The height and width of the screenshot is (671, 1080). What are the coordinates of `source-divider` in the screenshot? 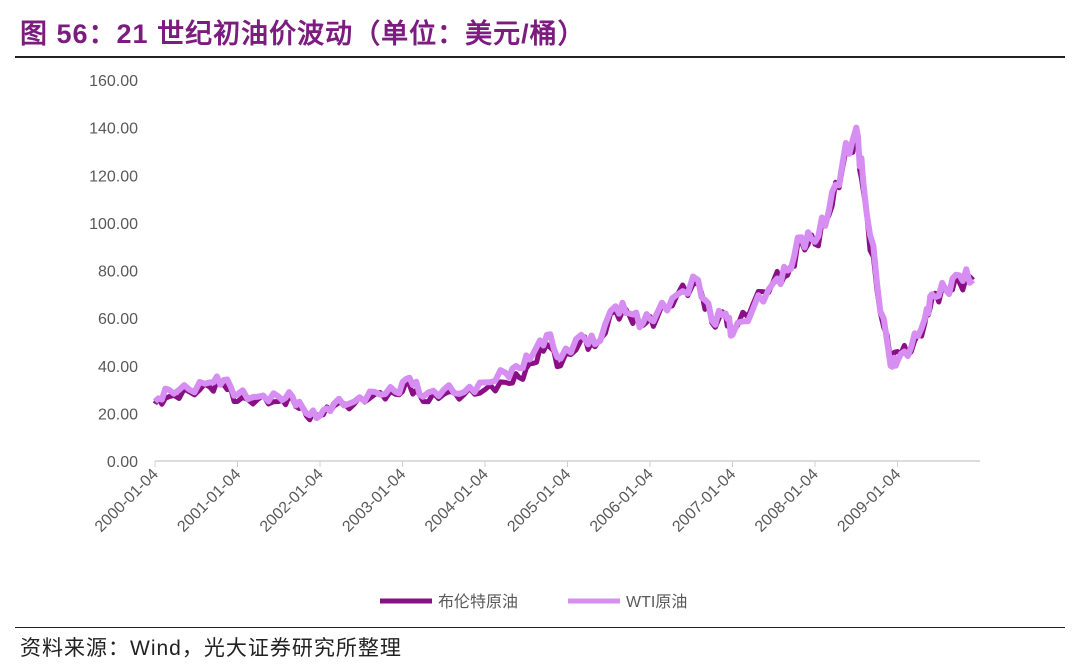 It's located at (540, 627).